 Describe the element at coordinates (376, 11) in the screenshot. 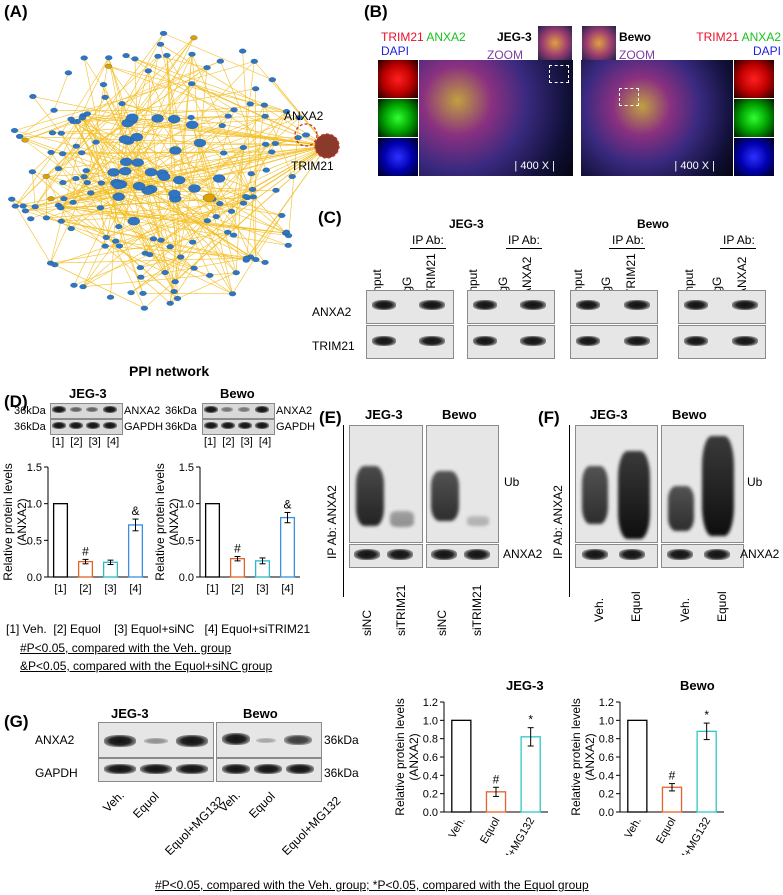

I see `panel-label-b: (B)` at that location.